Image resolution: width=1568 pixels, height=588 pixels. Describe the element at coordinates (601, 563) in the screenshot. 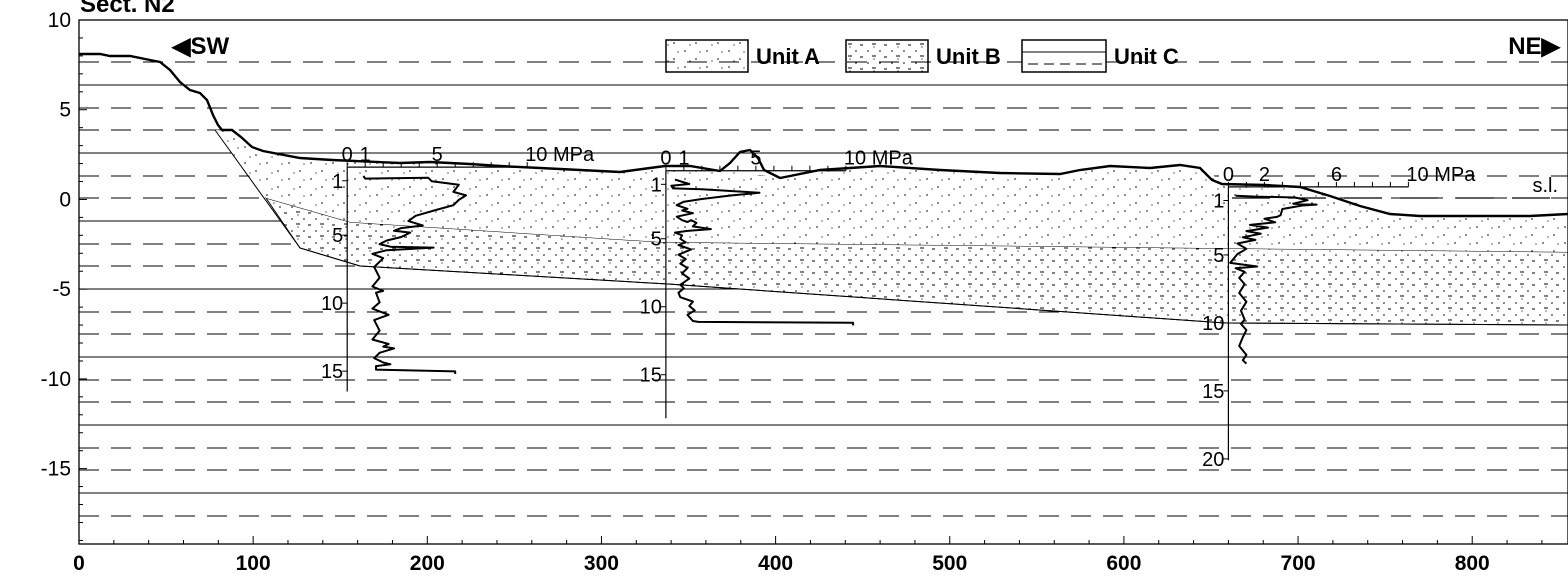

I see `x-tick-label: 300` at that location.